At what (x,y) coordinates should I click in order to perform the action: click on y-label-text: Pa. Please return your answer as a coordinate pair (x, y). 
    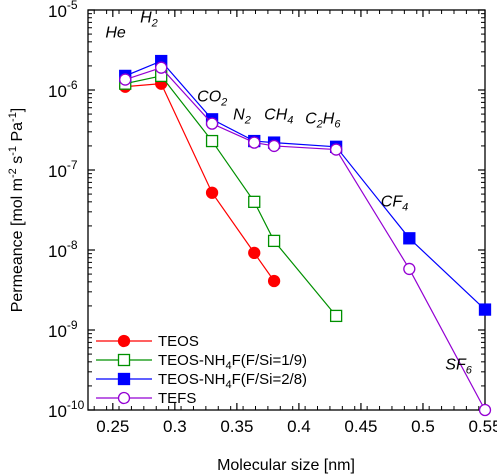
    Looking at the image, I should click on (17, 134).